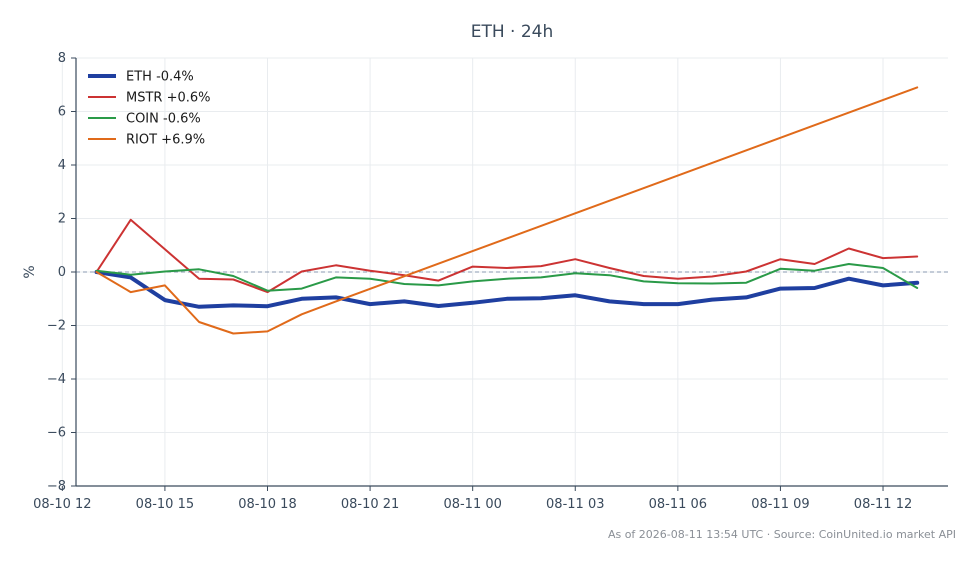 The width and height of the screenshot is (980, 564). What do you see at coordinates (780, 504) in the screenshot?
I see `x-tick-label: 08-11 09` at bounding box center [780, 504].